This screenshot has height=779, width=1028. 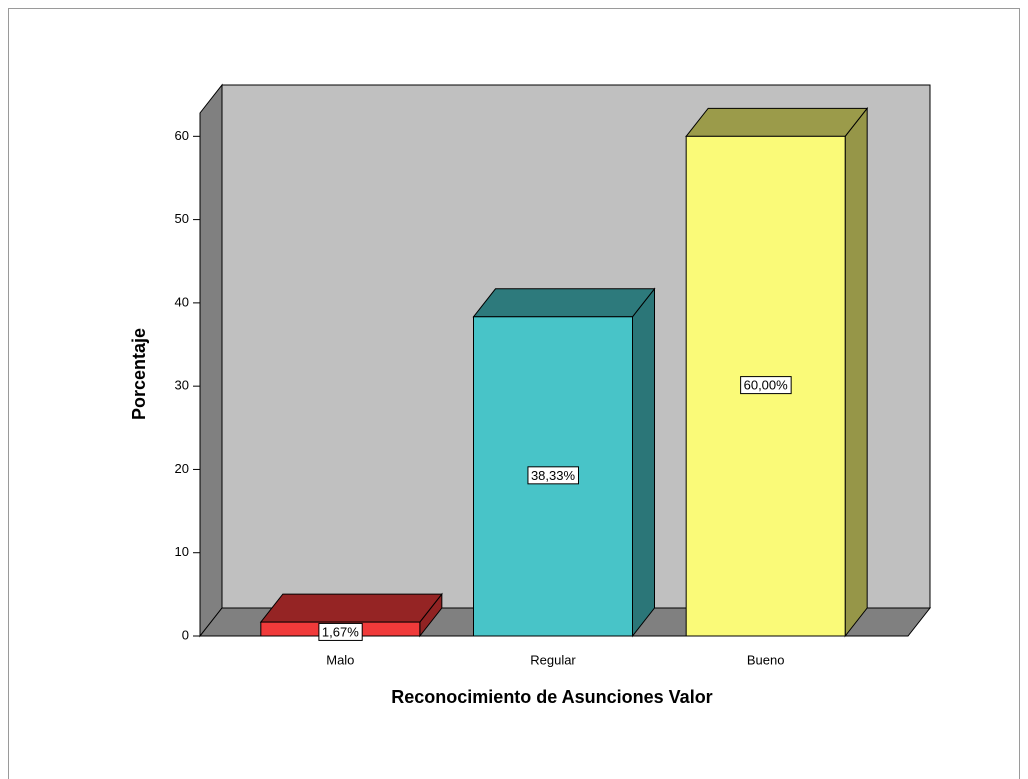 I want to click on y-tick-label: 40, so click(x=182, y=301).